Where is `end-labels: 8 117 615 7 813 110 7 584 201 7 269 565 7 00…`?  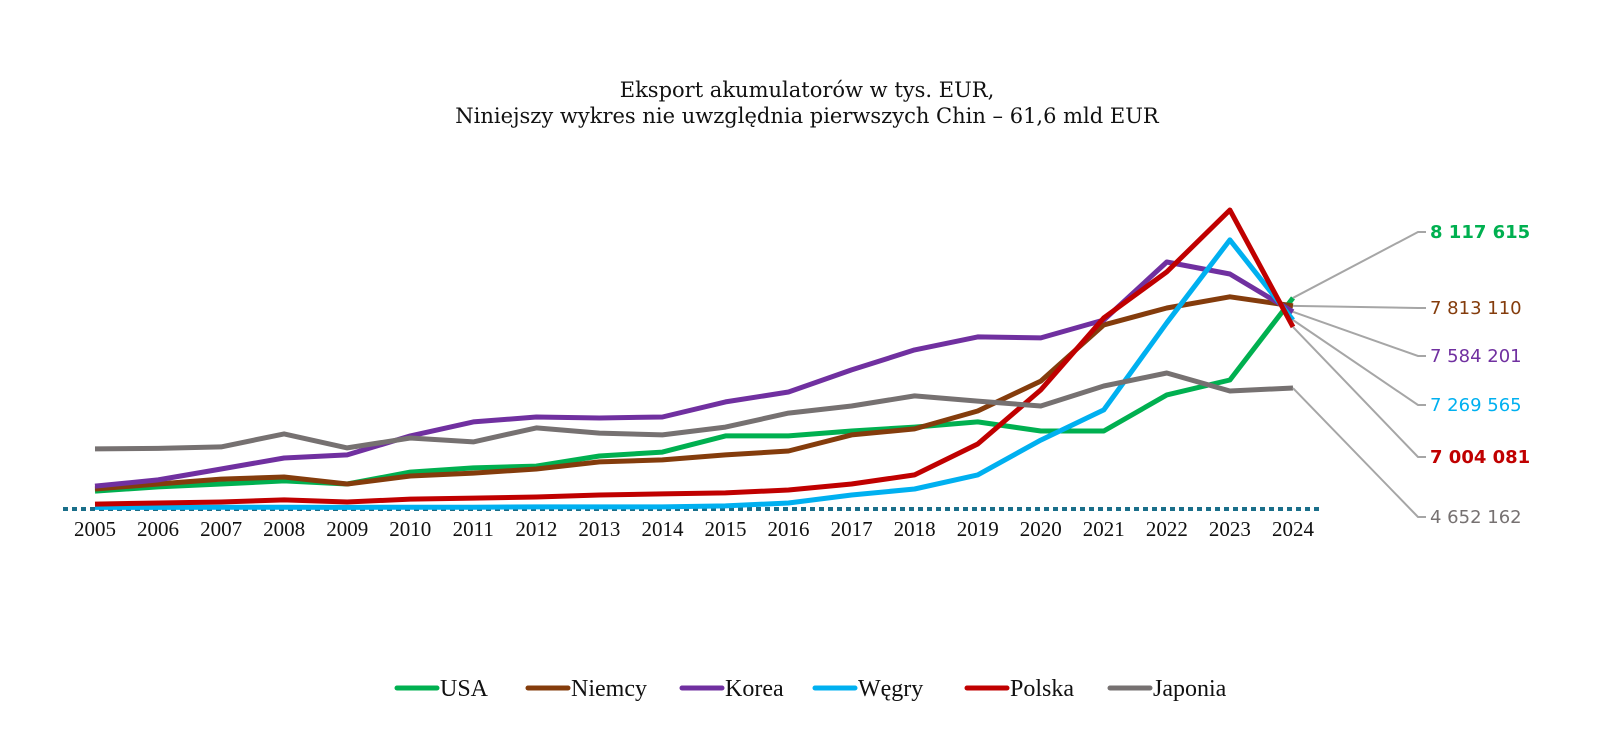
end-labels: 8 117 615 7 813 110 7 584 201 7 269 565 7 00… is located at coordinates (1480, 375).